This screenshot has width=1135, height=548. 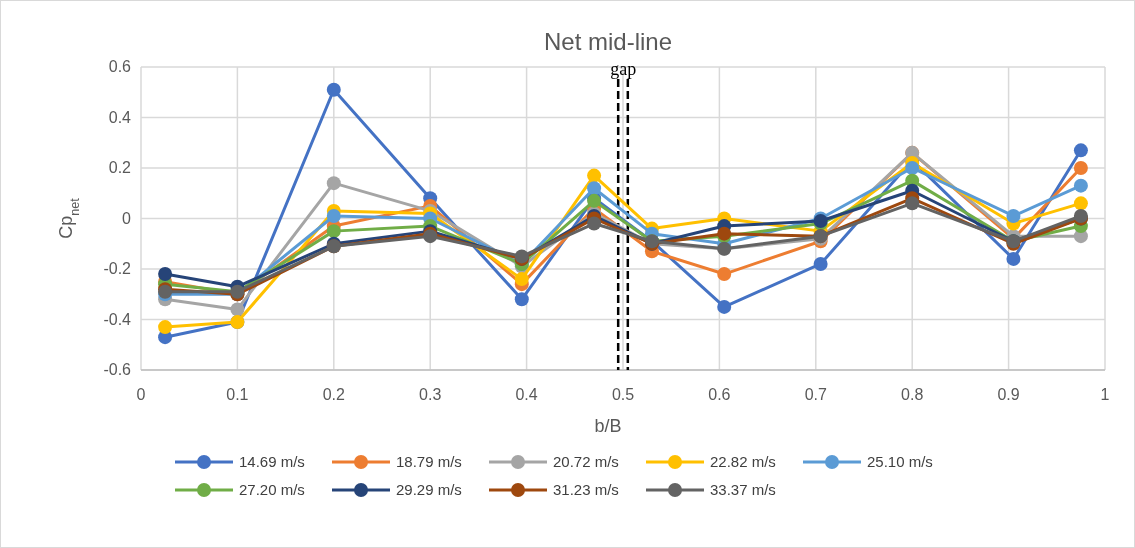 I want to click on legend-label: 27.20 m/s, so click(x=272, y=489).